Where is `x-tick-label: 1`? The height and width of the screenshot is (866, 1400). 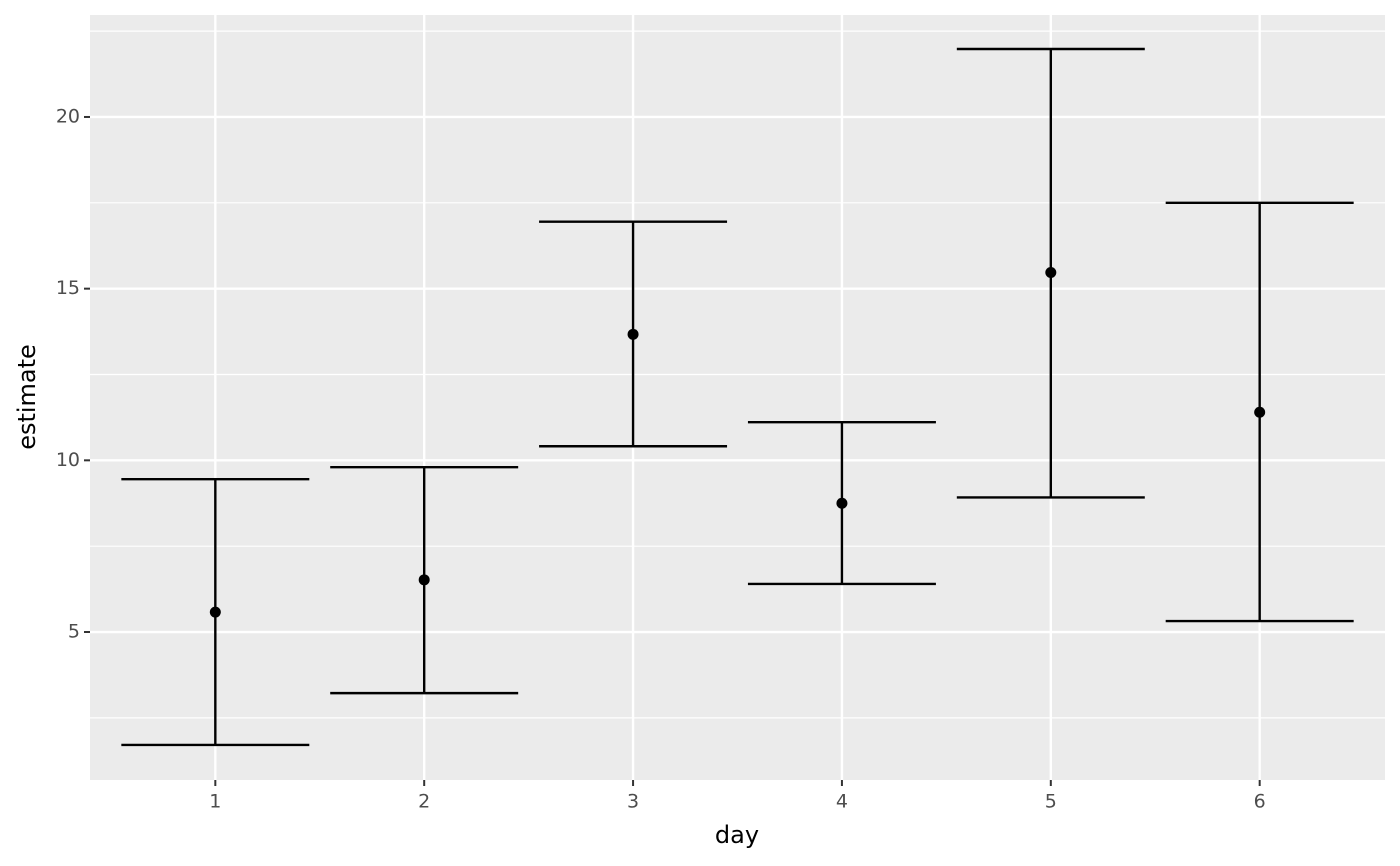
x-tick-label: 1 is located at coordinates (215, 802).